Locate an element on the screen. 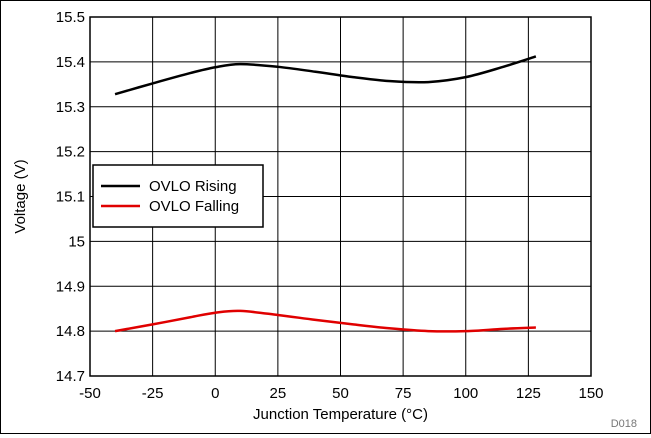 The image size is (651, 438). y-tick-label: 15 is located at coordinates (76, 241).